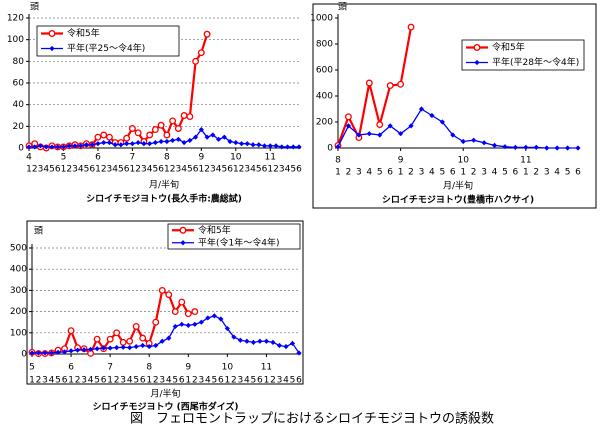 The height and width of the screenshot is (427, 600). Describe the element at coordinates (64, 158) in the screenshot. I see `x-group-label: 5` at that location.